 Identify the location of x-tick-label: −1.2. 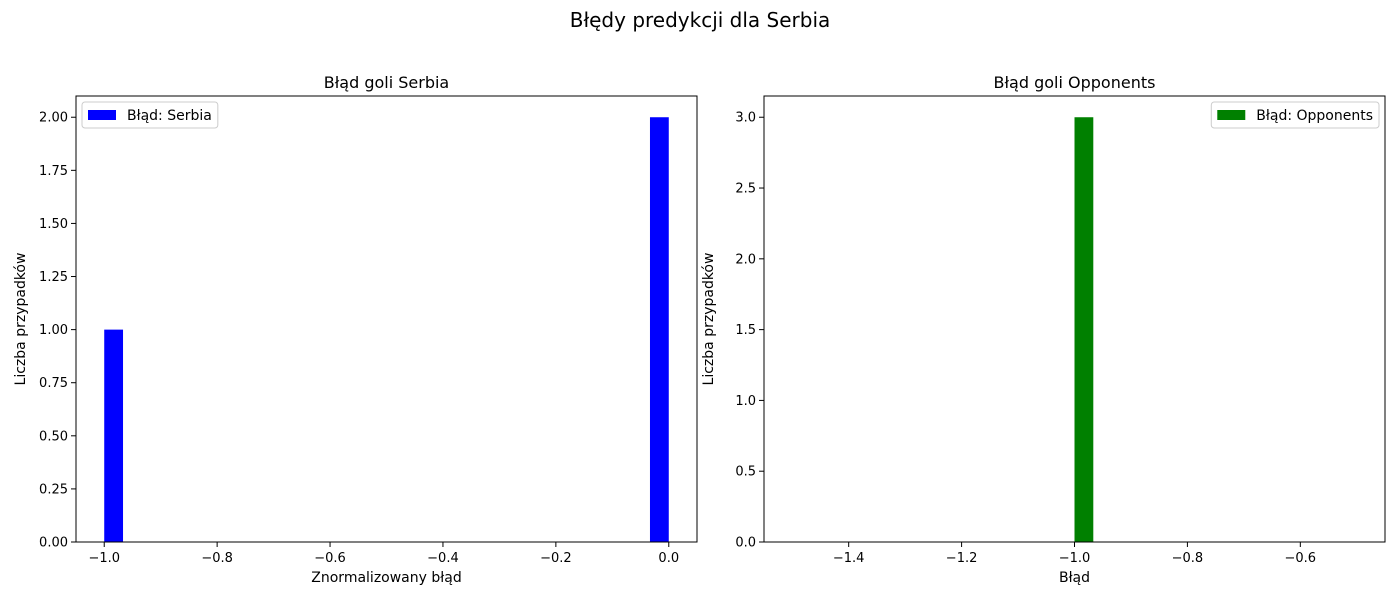
(962, 558).